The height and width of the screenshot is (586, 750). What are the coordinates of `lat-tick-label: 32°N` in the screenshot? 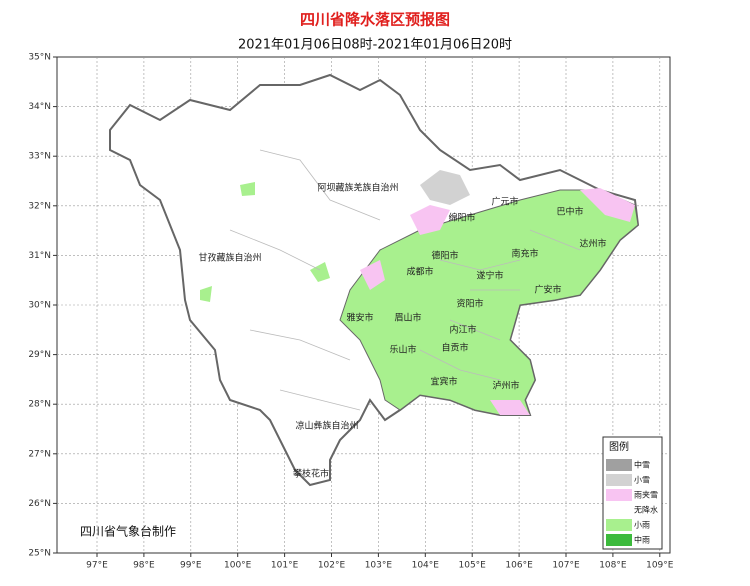 It's located at (39, 206).